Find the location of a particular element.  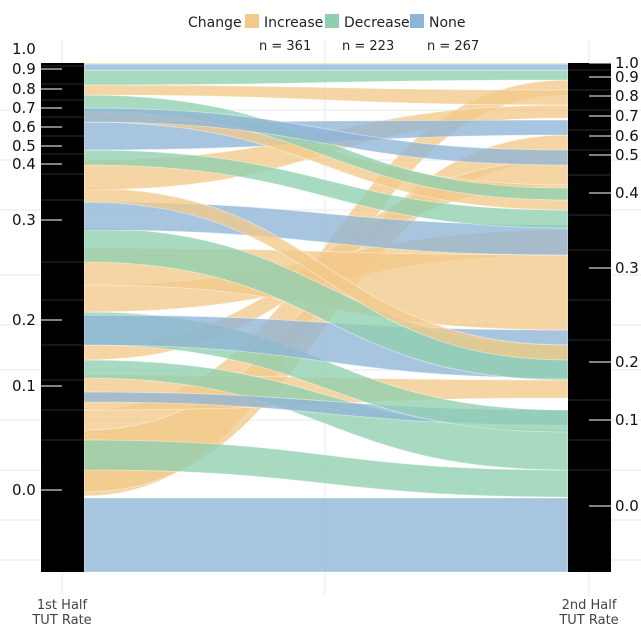

right-tick-label: 0.6 is located at coordinates (627, 136).